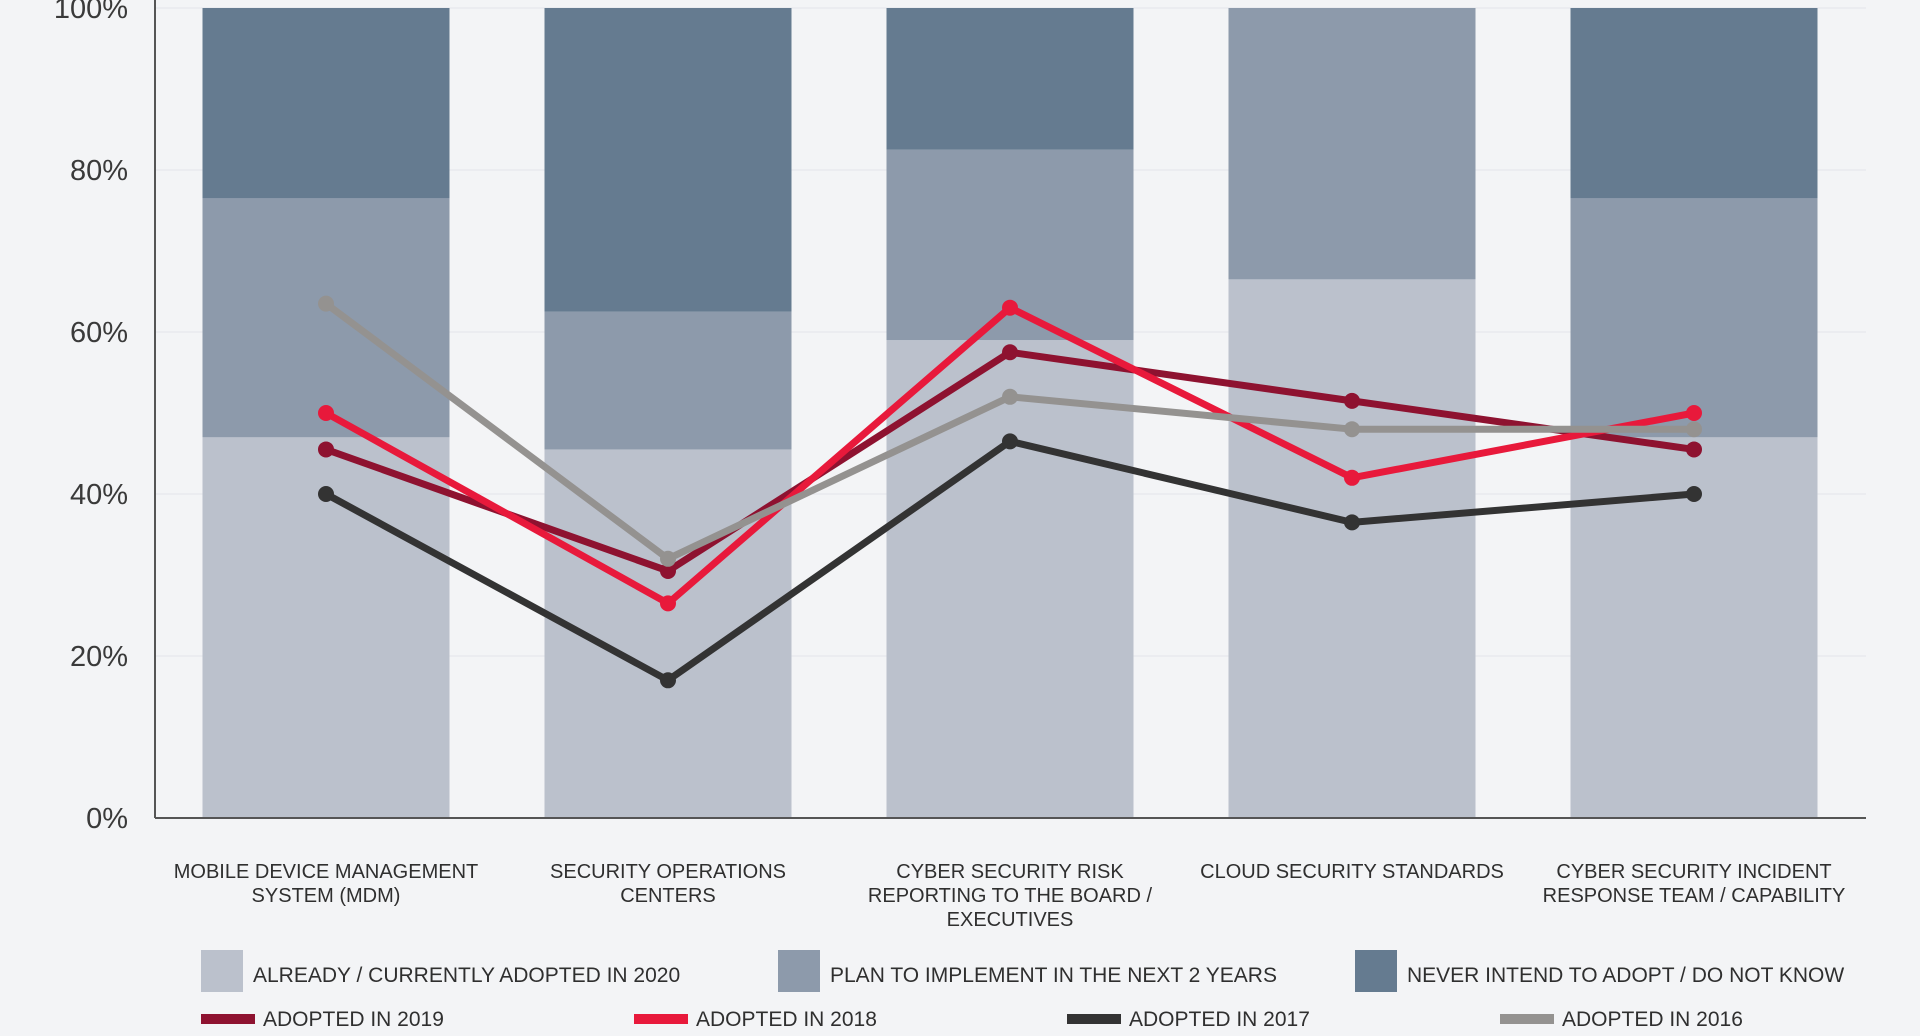  What do you see at coordinates (1219, 1019) in the screenshot?
I see `legend-label: ADOPTED IN 2017` at bounding box center [1219, 1019].